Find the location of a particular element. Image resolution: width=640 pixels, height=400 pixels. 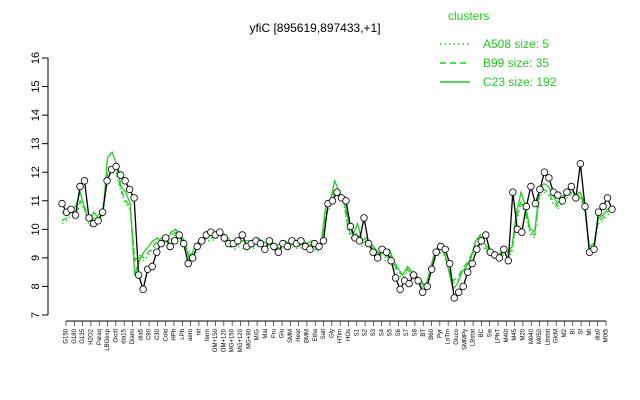

x-tick-label: S7 is located at coordinates (407, 332).